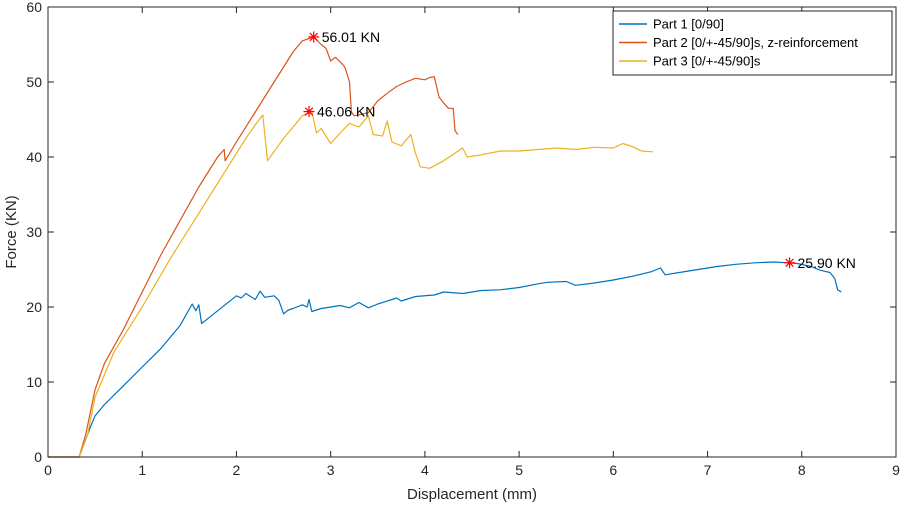 This screenshot has width=902, height=506. I want to click on legend-item-1: Part 1 [0/90], so click(671, 24).